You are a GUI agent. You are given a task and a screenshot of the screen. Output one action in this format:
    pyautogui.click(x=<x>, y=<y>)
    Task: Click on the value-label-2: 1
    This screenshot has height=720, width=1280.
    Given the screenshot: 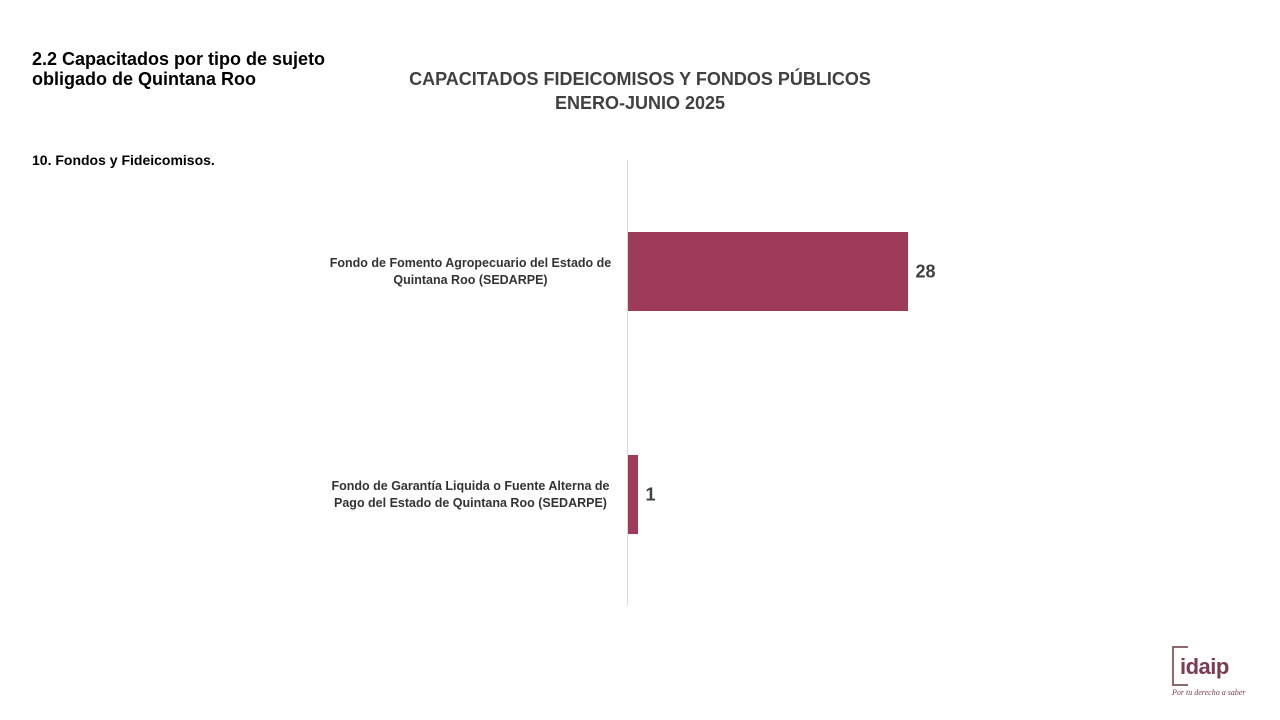 What is the action you would take?
    pyautogui.click(x=651, y=495)
    